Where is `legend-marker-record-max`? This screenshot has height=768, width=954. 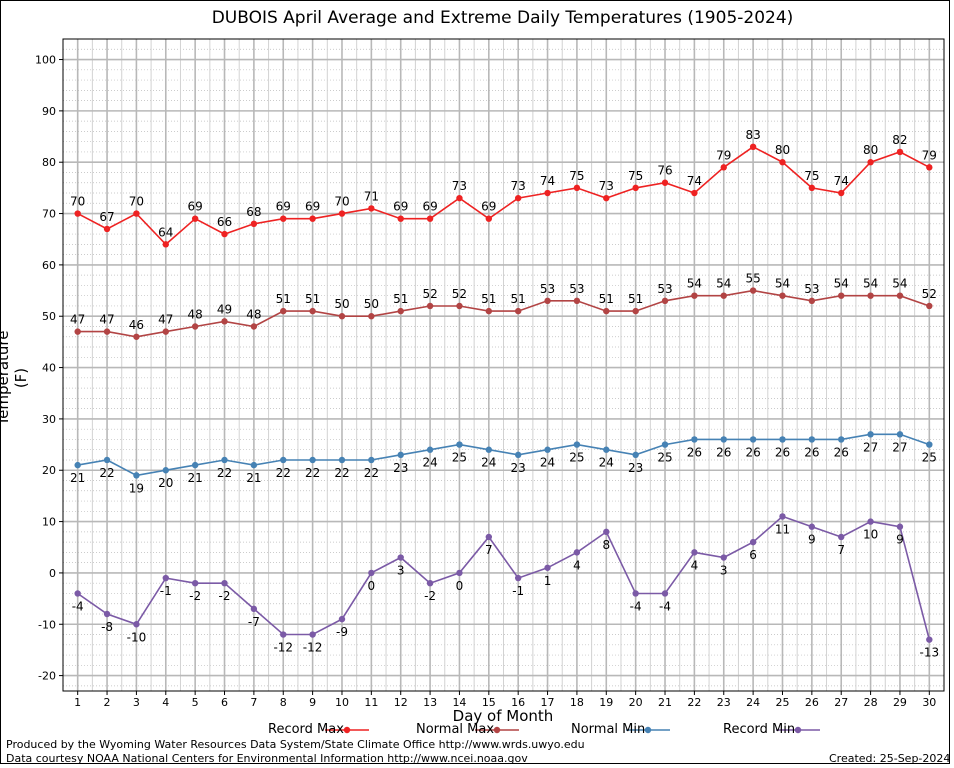 legend-marker-record-max is located at coordinates (347, 730).